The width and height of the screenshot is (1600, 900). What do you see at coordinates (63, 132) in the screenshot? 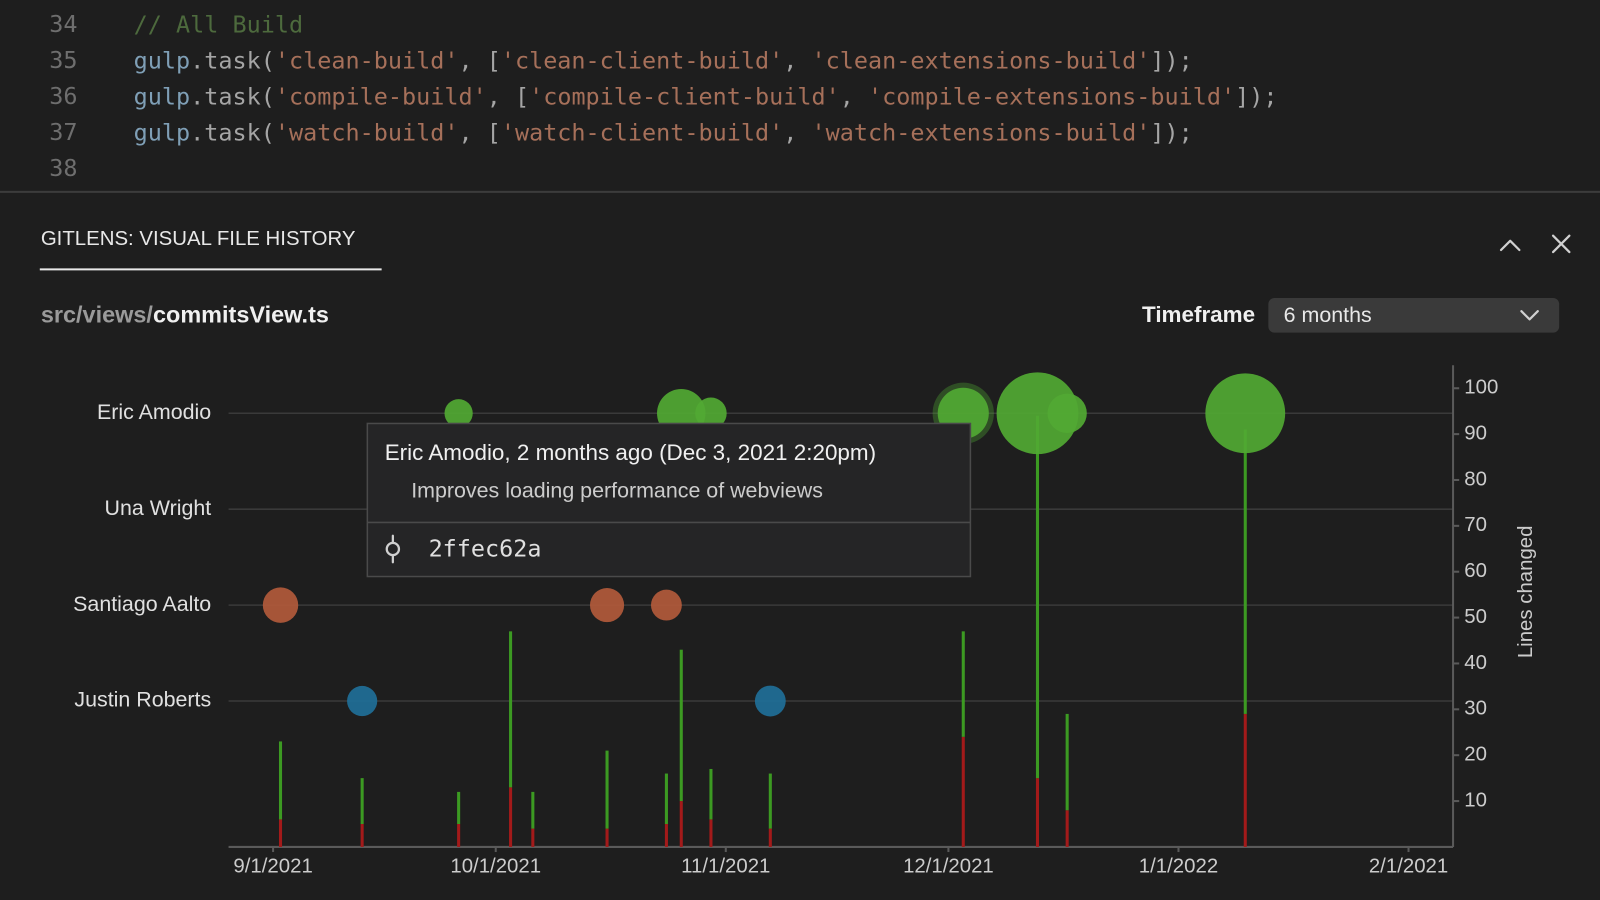
I see `line-number: 37` at bounding box center [63, 132].